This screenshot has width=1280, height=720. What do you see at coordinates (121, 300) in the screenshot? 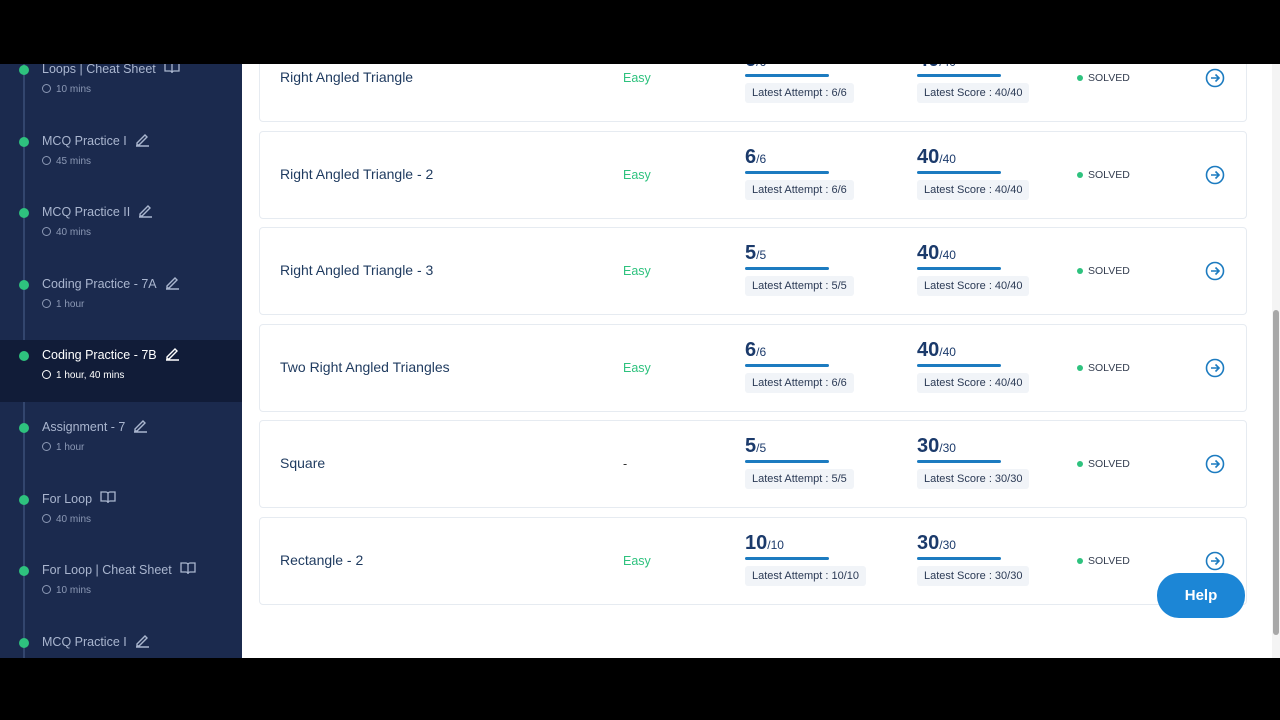
I see `sidebar-item: Coding Practice - 7A 1 hour` at bounding box center [121, 300].